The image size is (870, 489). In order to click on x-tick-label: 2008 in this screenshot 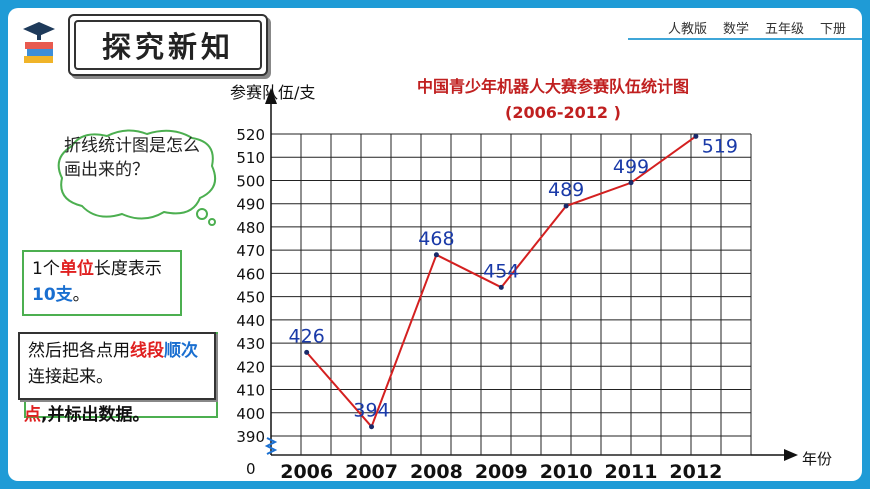, I will do `click(436, 471)`.